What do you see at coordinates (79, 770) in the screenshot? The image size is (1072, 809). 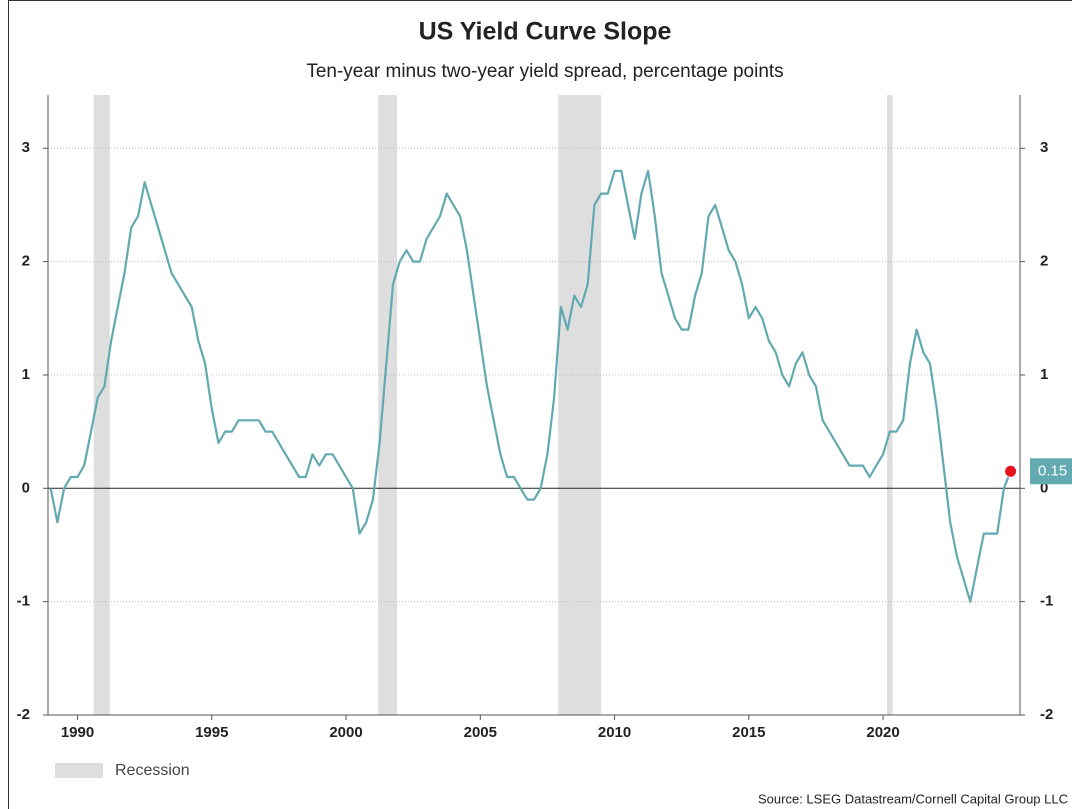 I see `legend-swatch` at bounding box center [79, 770].